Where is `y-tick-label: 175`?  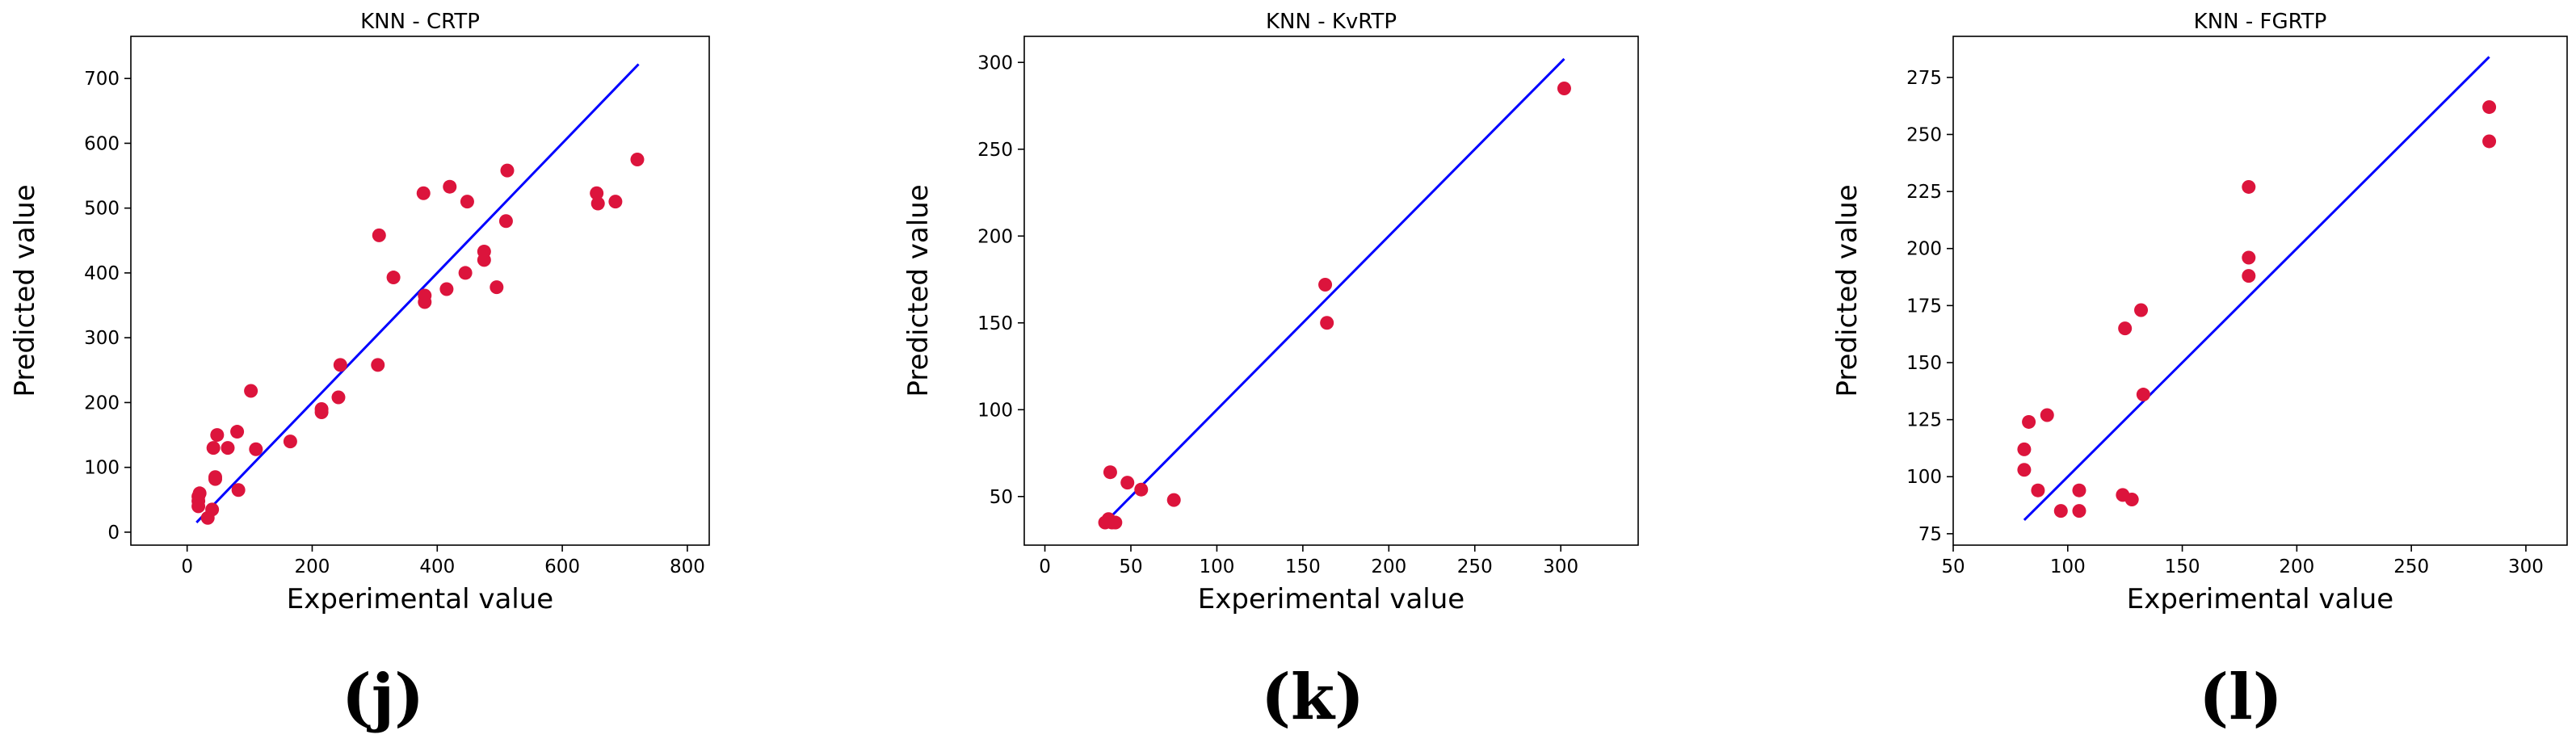 y-tick-label: 175 is located at coordinates (1924, 306).